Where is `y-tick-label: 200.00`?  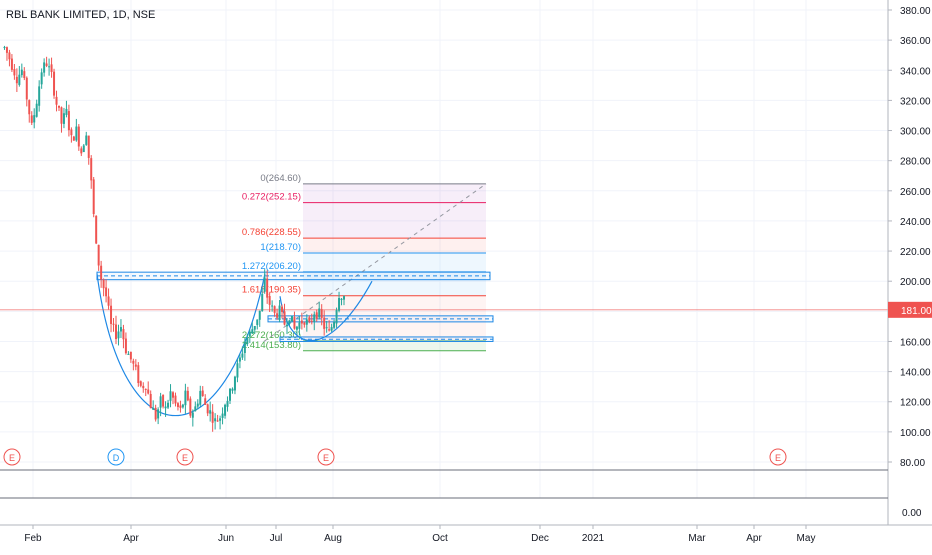 y-tick-label: 200.00 is located at coordinates (915, 282).